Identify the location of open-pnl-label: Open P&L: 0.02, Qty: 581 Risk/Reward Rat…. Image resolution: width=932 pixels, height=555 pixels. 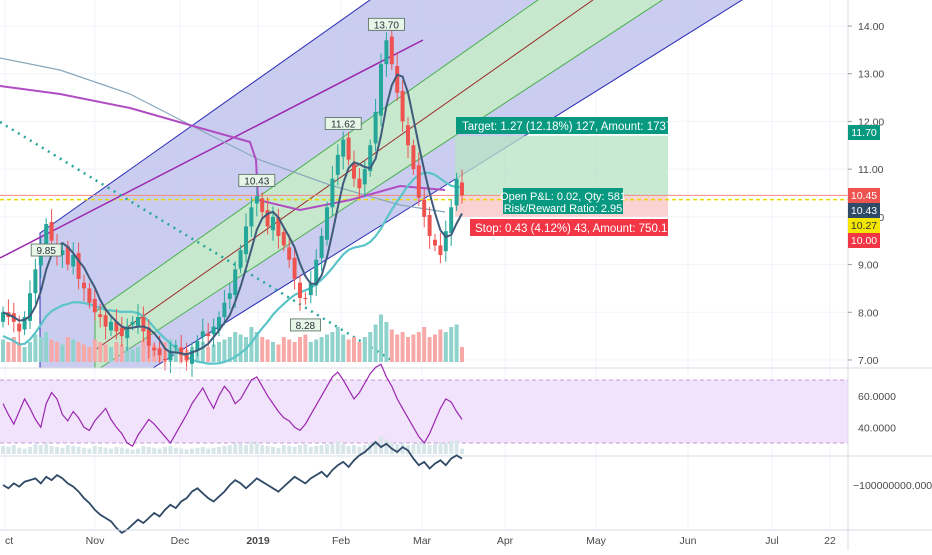
(563, 201).